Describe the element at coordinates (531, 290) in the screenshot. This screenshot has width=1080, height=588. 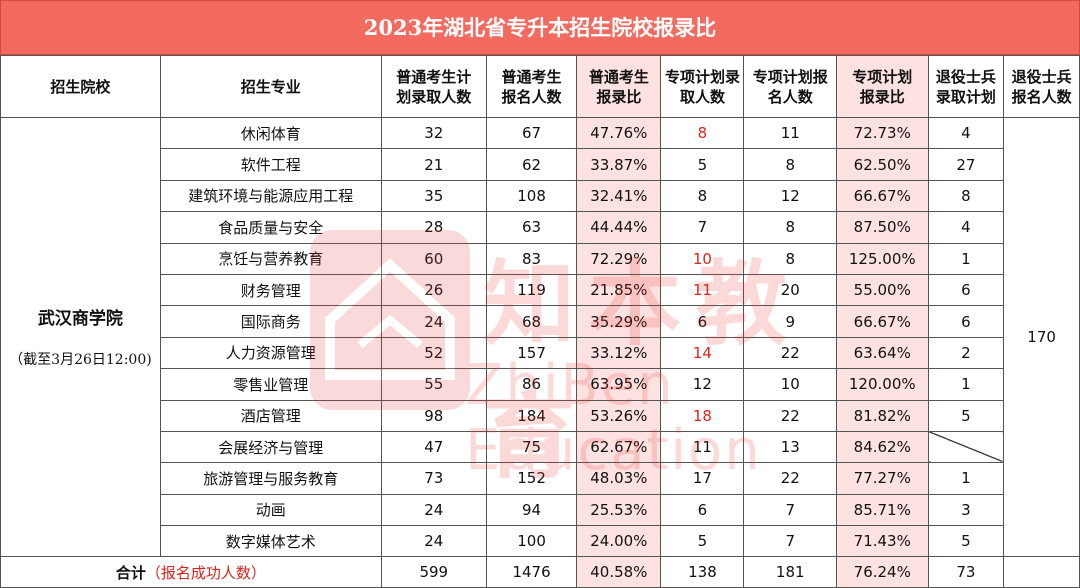
I see `apply-cell: 119` at that location.